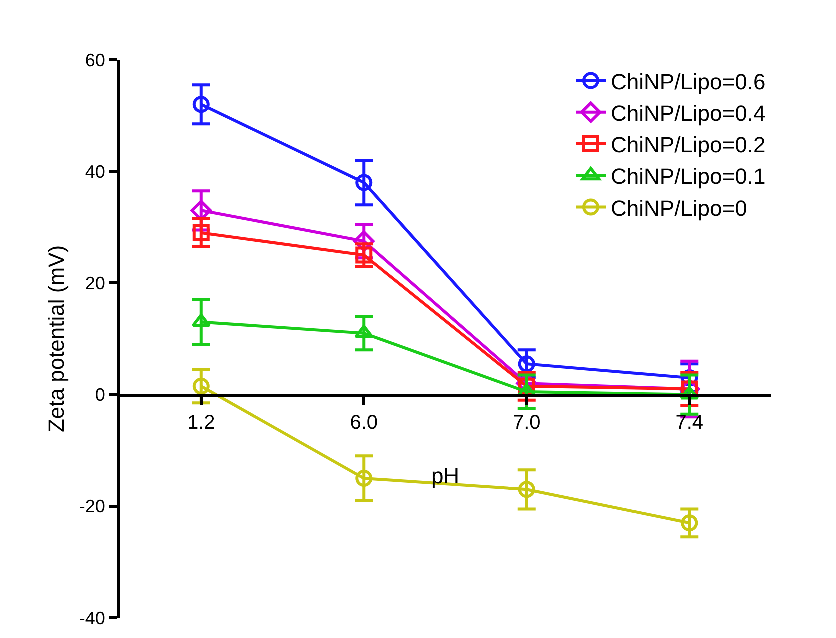  I want to click on y-tick-label: -20, so click(92, 506).